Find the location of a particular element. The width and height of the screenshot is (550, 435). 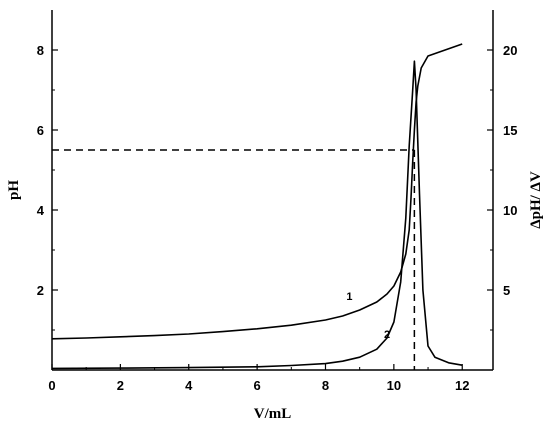

left-y-tick-label: 6 is located at coordinates (40, 130).